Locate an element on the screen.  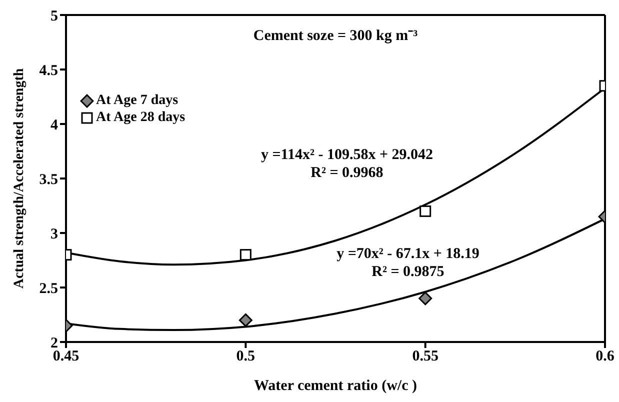
x-tick-label: 0.55 is located at coordinates (425, 356).